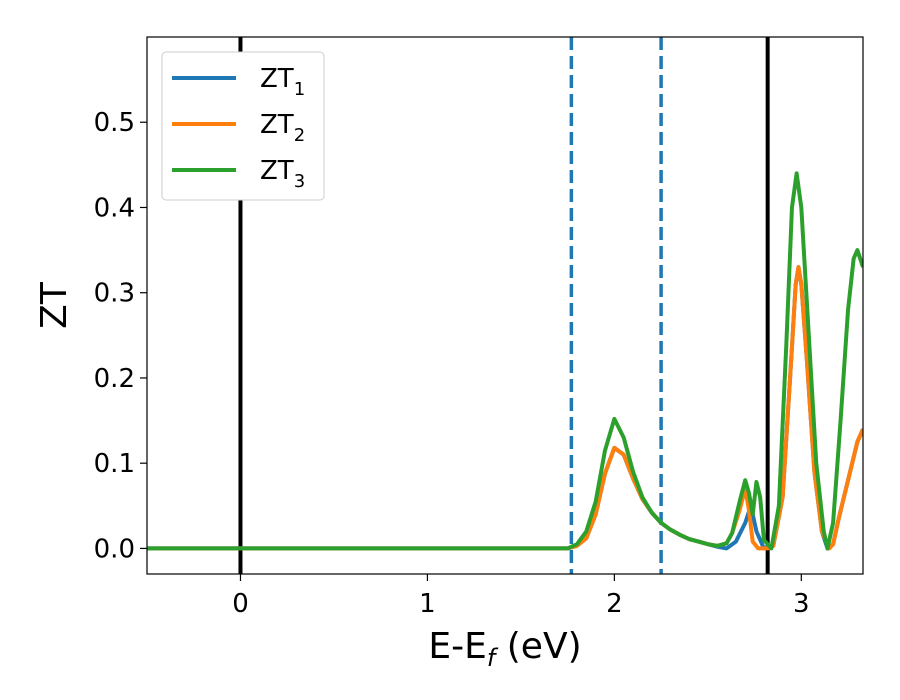 Image resolution: width=900 pixels, height=700 pixels. Describe the element at coordinates (538, 646) in the screenshot. I see `x-axis-label-unit: (eV)` at that location.